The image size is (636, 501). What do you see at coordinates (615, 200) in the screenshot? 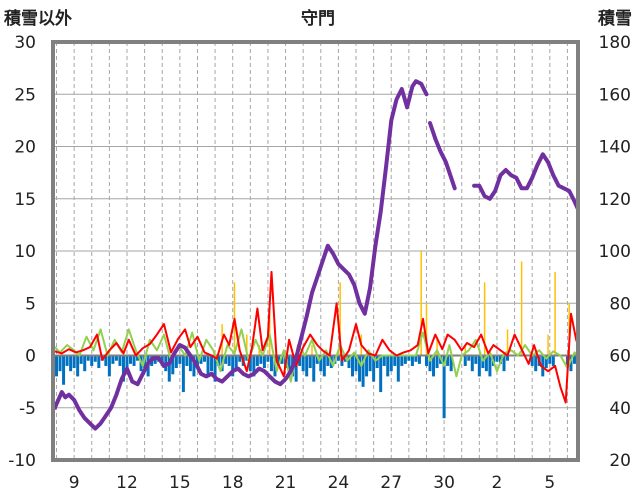
I see `right-tick-label: 120` at bounding box center [615, 200].